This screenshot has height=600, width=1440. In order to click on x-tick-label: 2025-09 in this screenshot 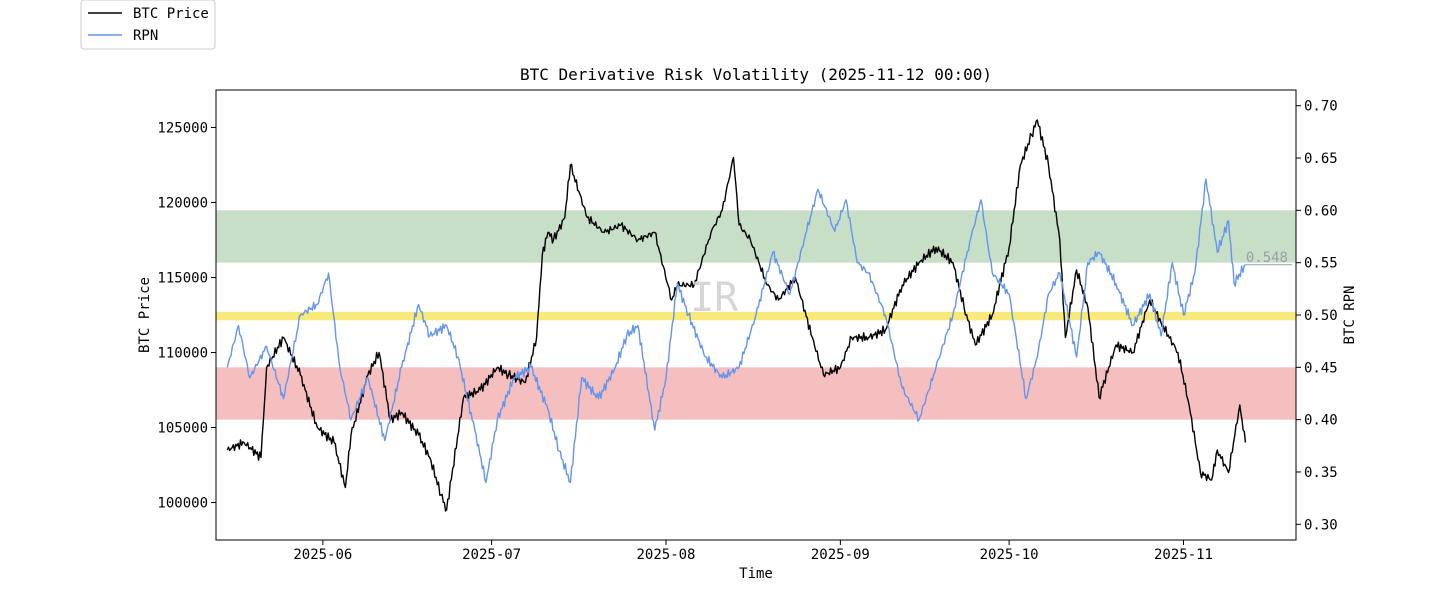, I will do `click(840, 555)`.